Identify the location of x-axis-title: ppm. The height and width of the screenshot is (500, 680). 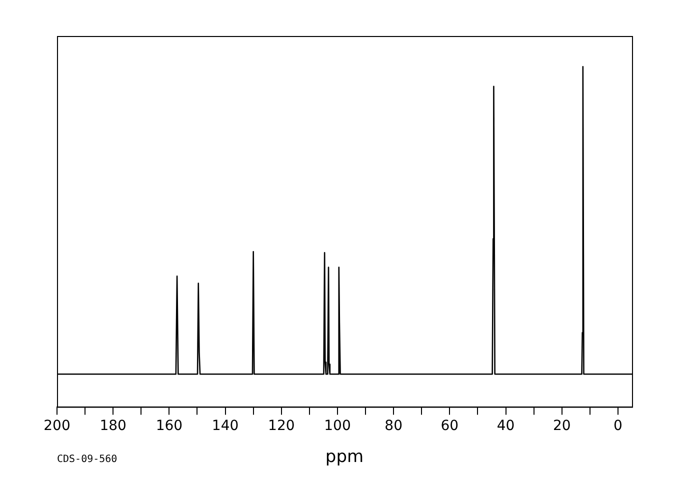
(344, 457).